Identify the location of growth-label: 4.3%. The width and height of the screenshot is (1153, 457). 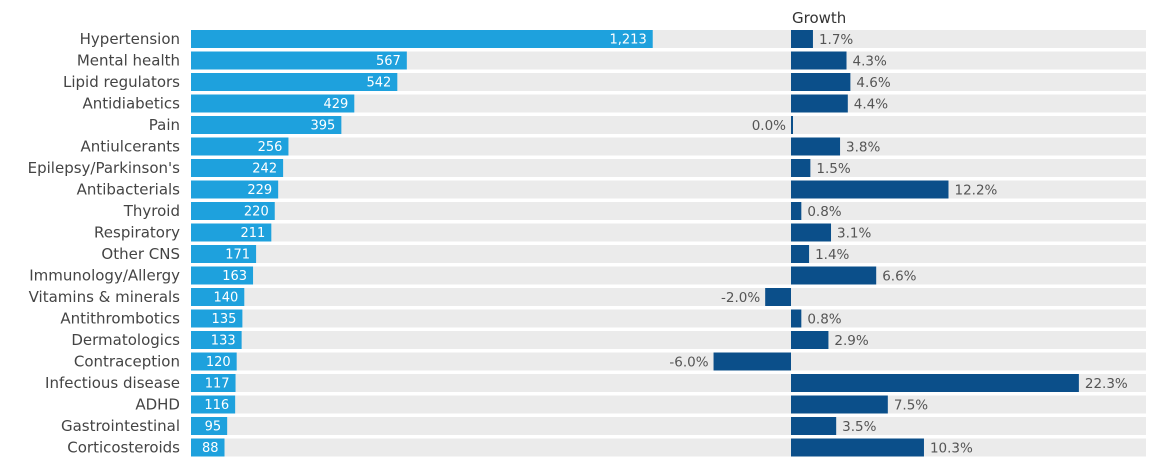
(870, 62).